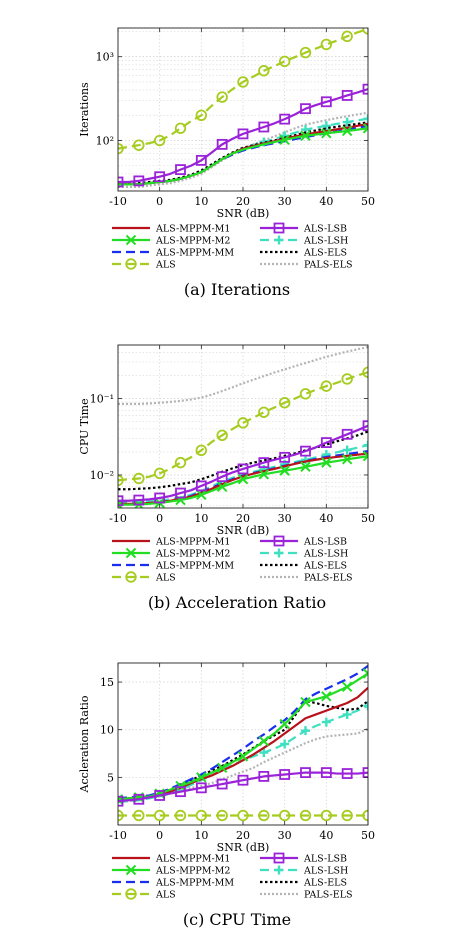 Image resolution: width=474 pixels, height=952 pixels. What do you see at coordinates (194, 883) in the screenshot?
I see `legend-label: ALS-MPPM-MM` at bounding box center [194, 883].